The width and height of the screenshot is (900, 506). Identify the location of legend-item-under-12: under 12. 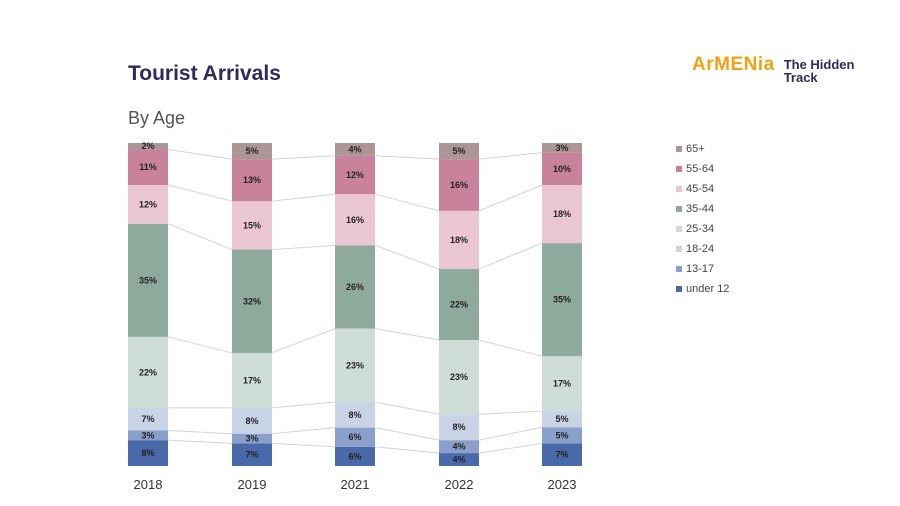
(702, 289).